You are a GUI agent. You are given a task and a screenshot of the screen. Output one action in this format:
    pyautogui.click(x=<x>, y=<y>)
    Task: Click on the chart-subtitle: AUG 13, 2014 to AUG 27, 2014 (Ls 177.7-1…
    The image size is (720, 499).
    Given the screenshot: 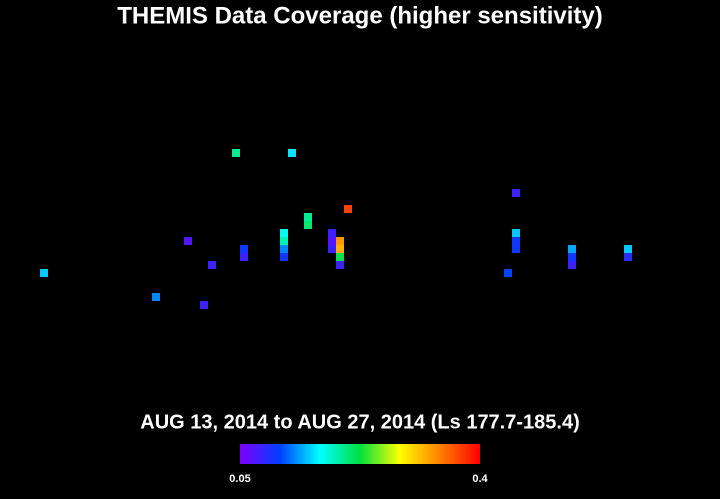 What is the action you would take?
    pyautogui.click(x=359, y=422)
    